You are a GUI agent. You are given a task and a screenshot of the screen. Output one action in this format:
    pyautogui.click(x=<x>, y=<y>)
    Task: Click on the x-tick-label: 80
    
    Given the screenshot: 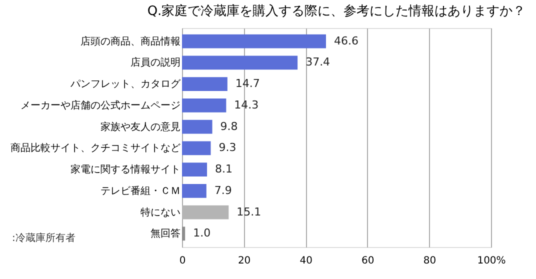 What is the action you would take?
    pyautogui.click(x=429, y=261)
    